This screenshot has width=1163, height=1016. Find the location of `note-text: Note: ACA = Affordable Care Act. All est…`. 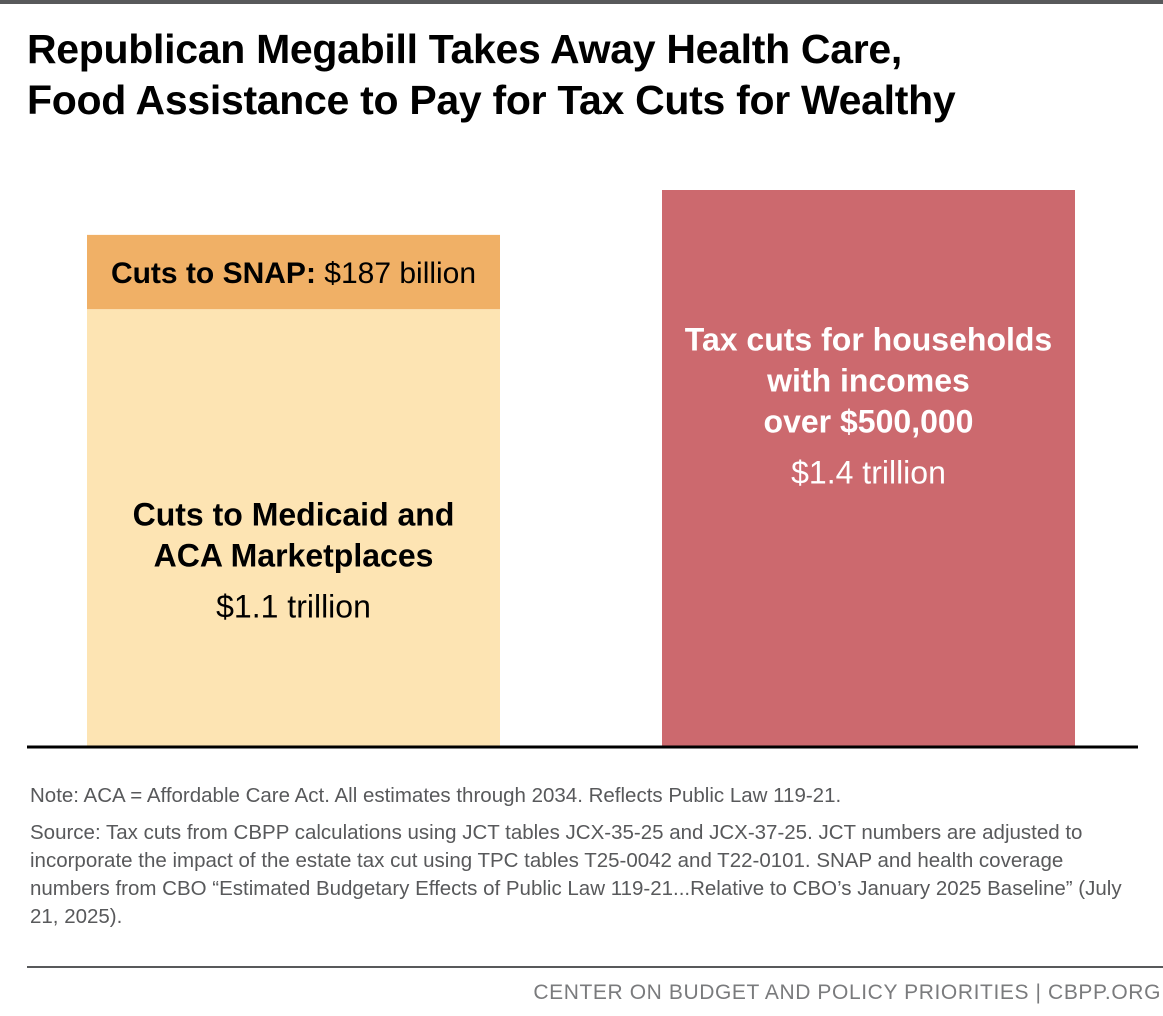

note-text: Note: ACA = Affordable Care Act. All est… is located at coordinates (436, 795).